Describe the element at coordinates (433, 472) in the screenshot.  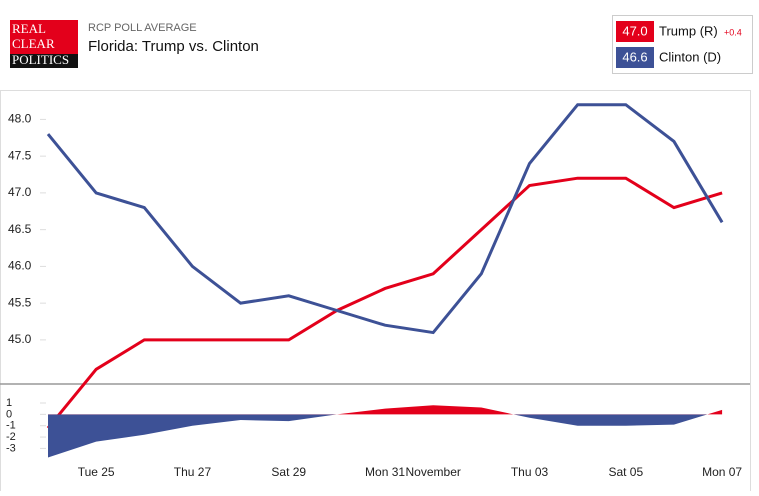
I see `x-tick-label: November` at that location.